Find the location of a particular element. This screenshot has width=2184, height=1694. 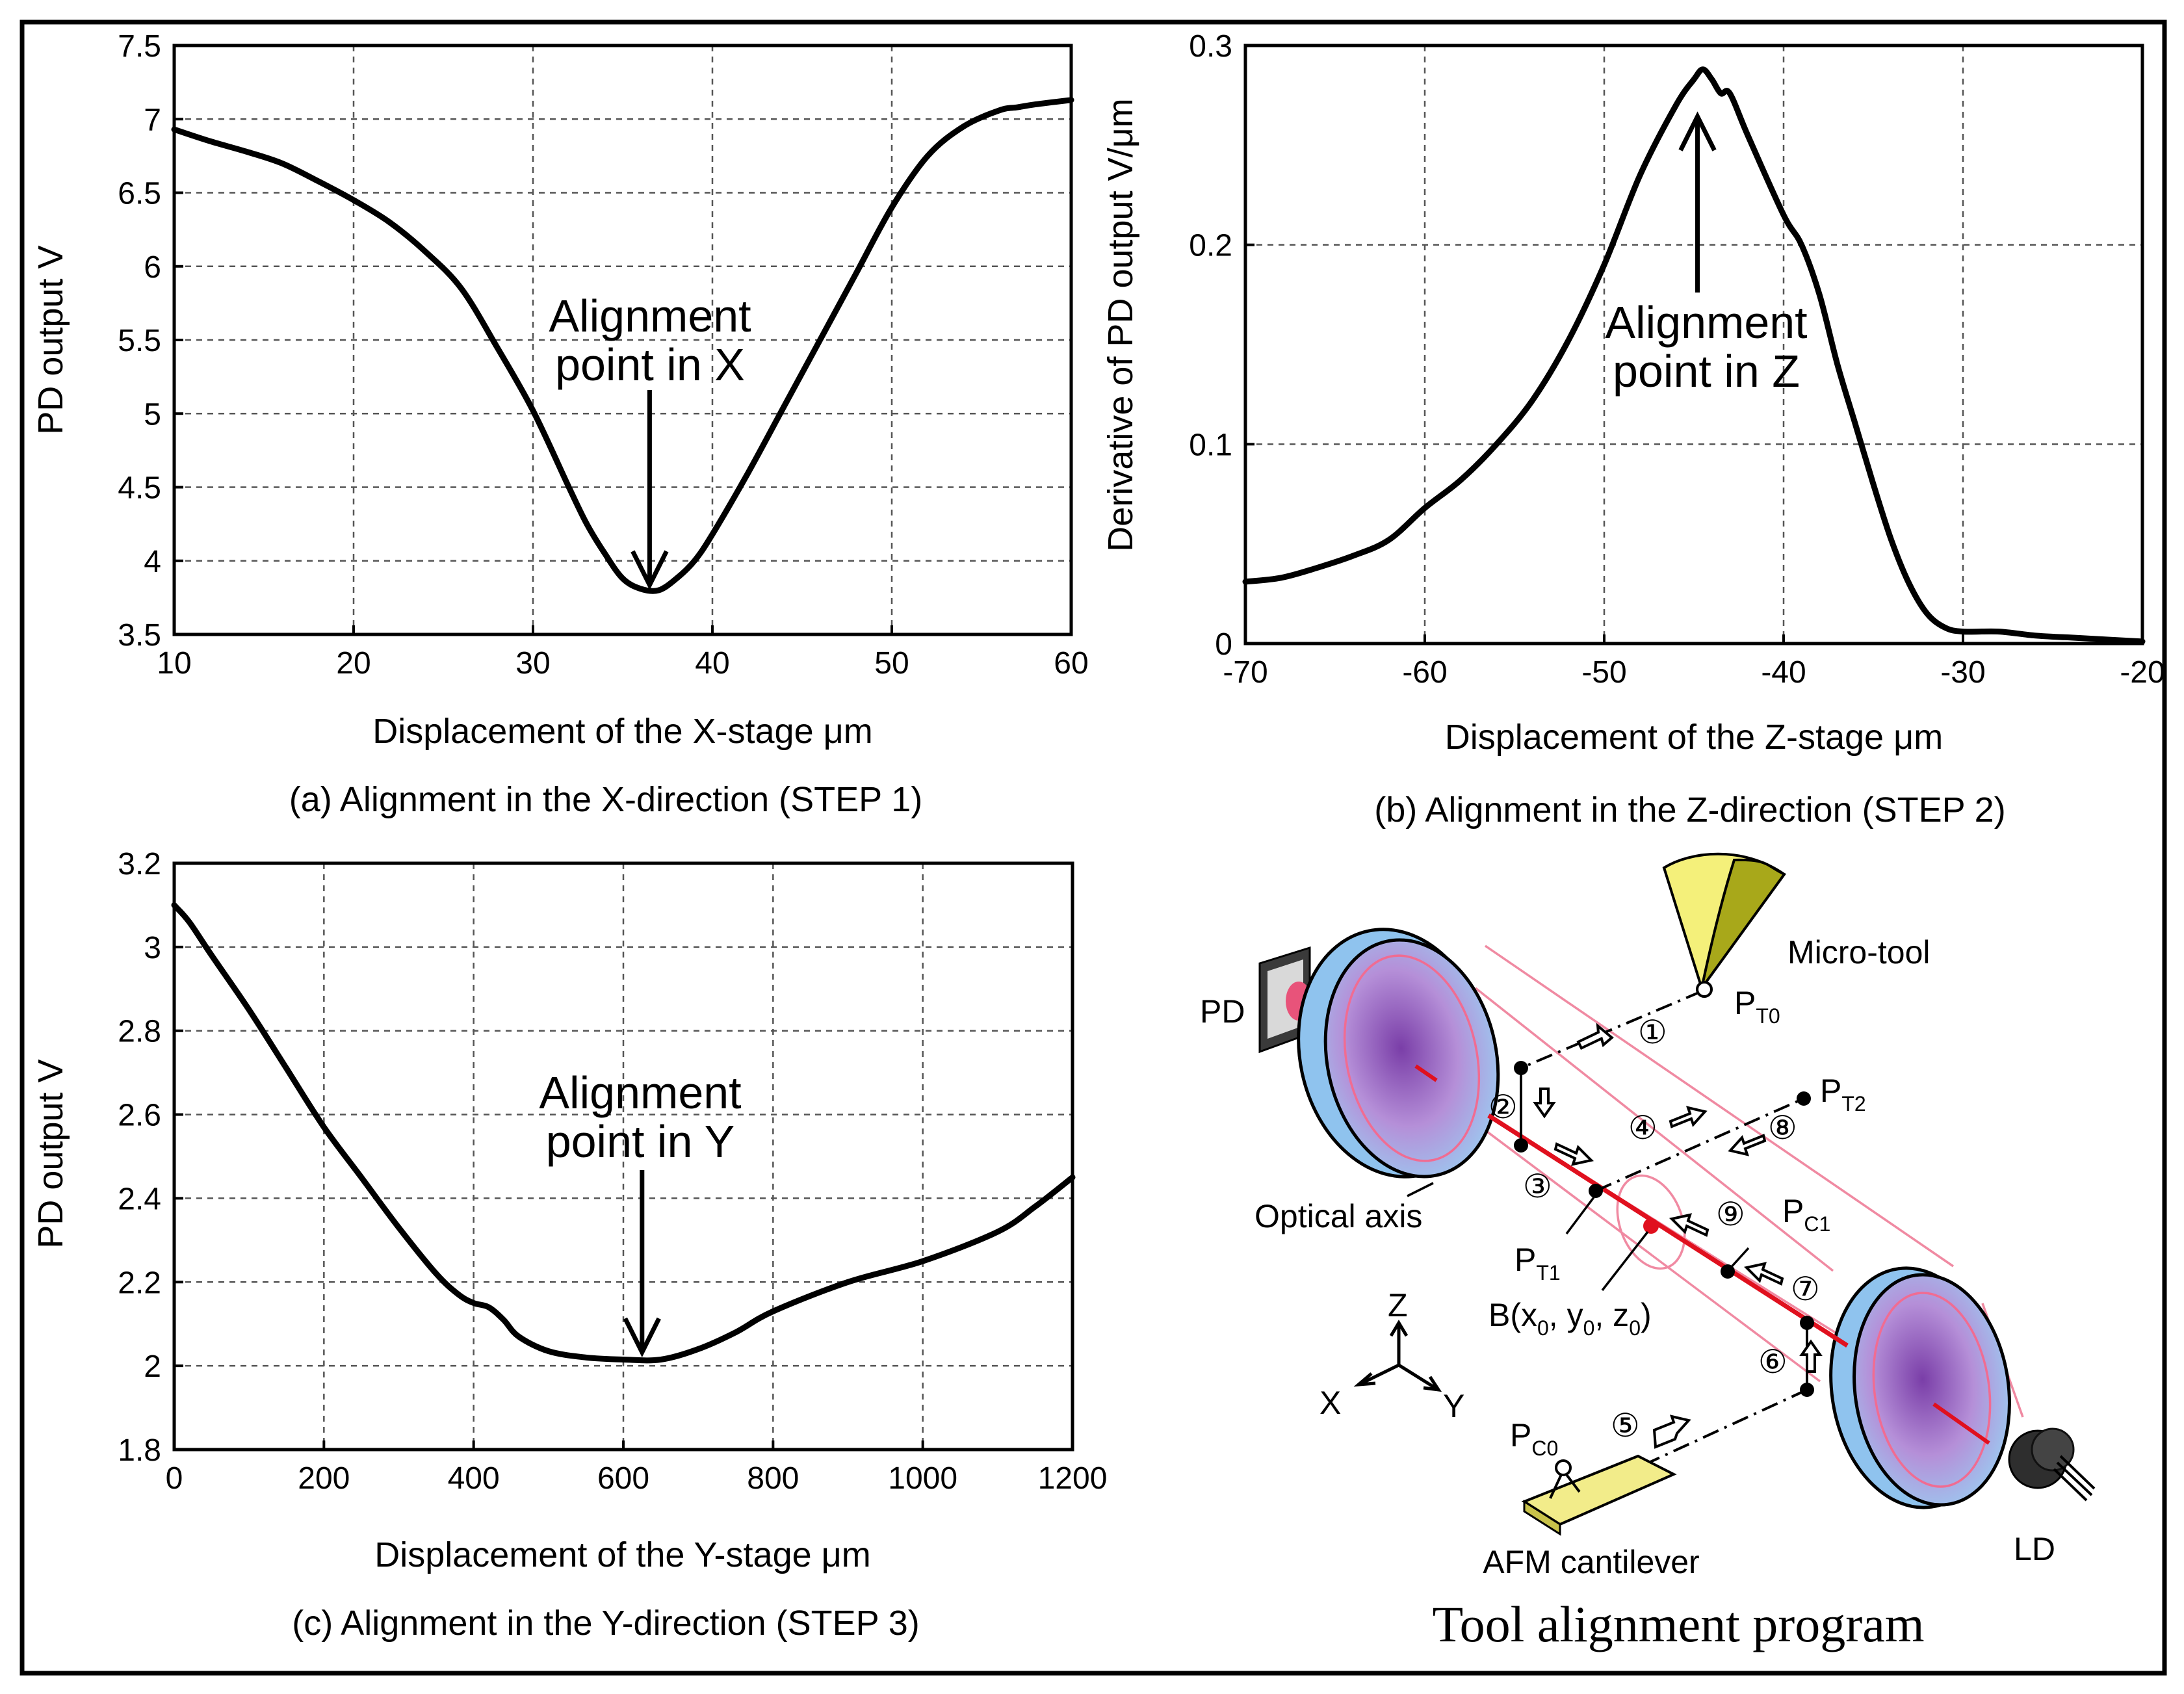

step-8: ⑧ is located at coordinates (1782, 1128).